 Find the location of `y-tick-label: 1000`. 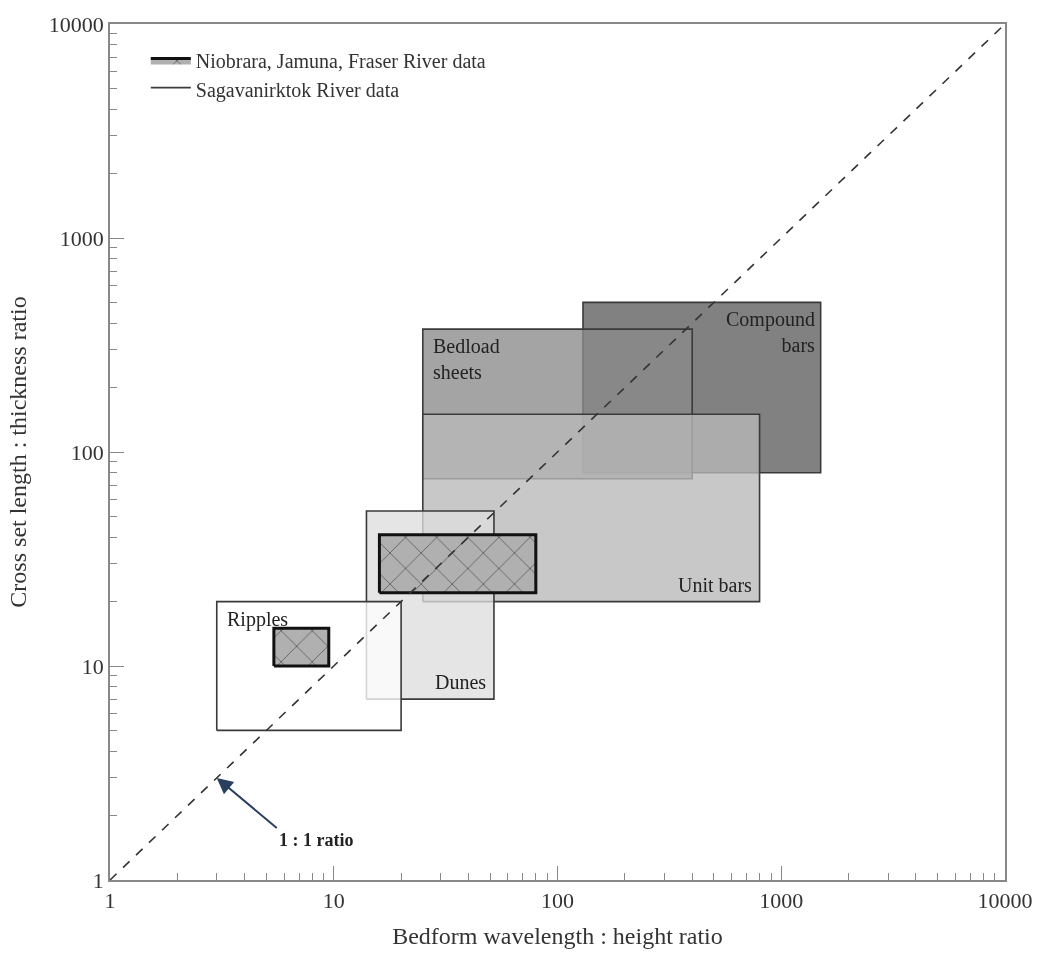

y-tick-label: 1000 is located at coordinates (81, 238).